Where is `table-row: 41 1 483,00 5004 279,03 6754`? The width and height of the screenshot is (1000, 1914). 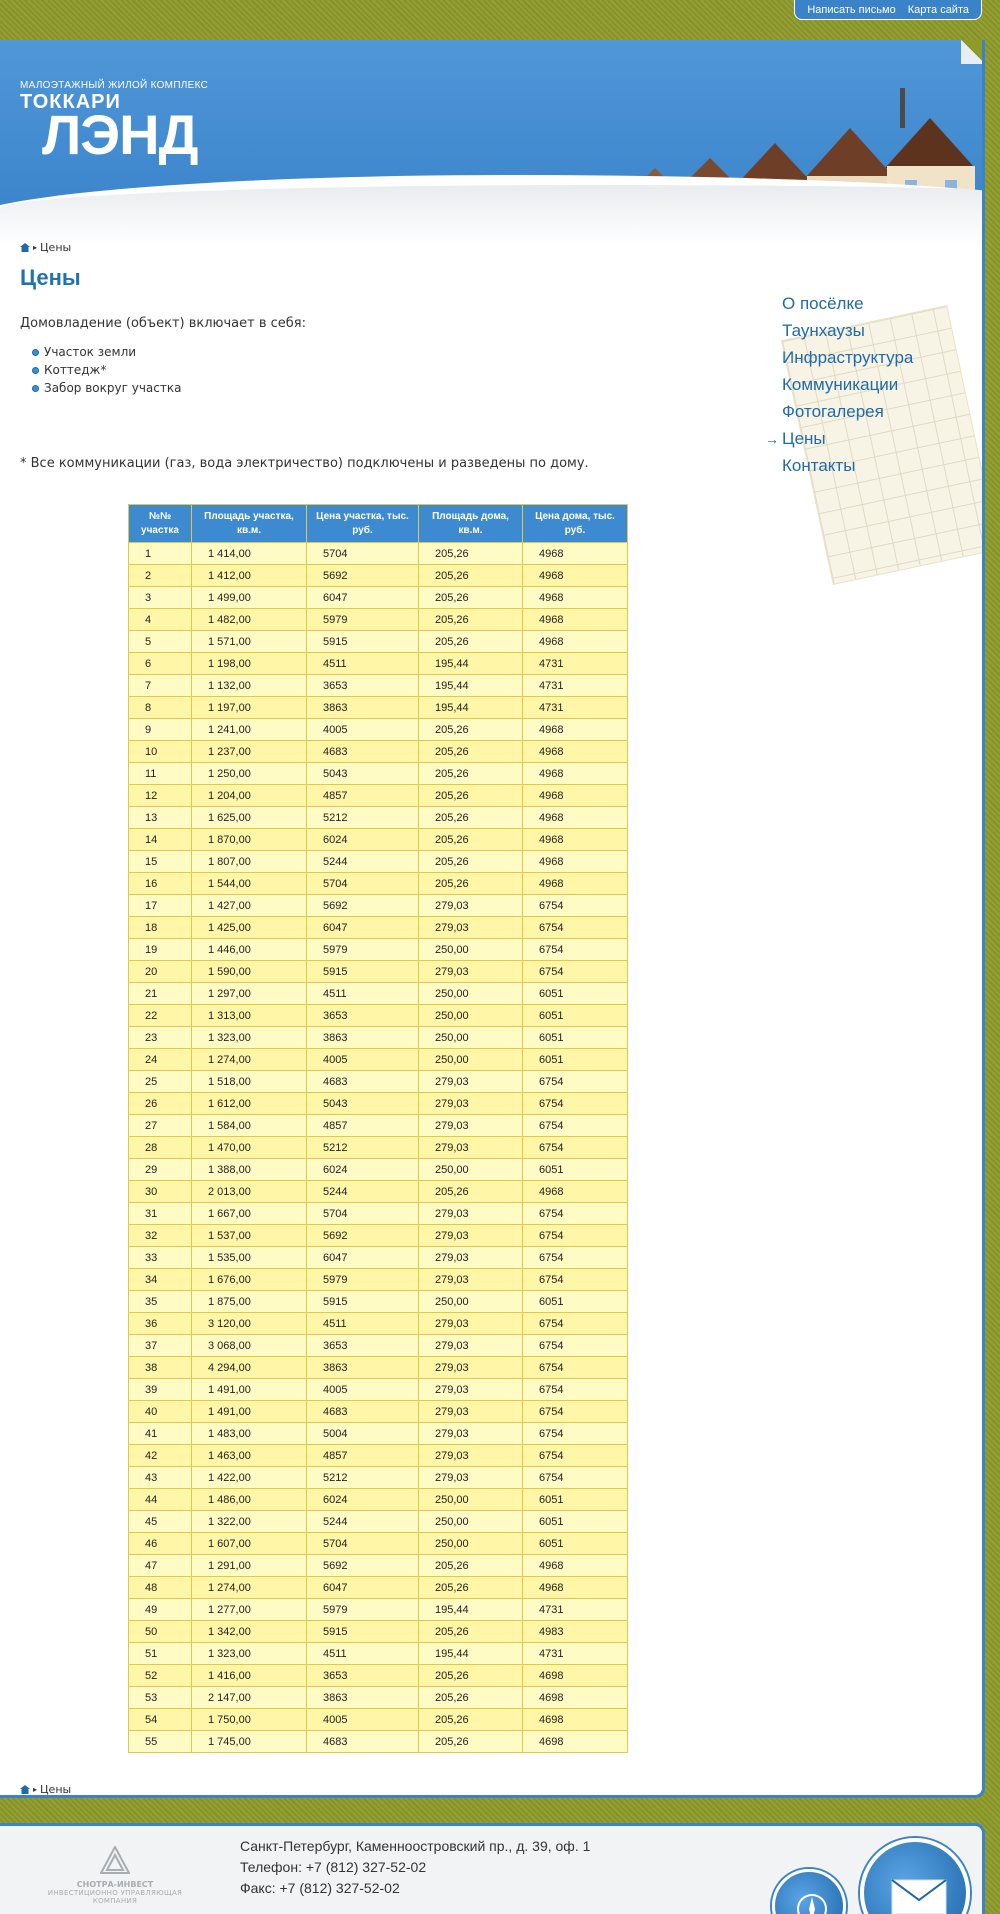
table-row: 41 1 483,00 5004 279,03 6754 is located at coordinates (378, 1433).